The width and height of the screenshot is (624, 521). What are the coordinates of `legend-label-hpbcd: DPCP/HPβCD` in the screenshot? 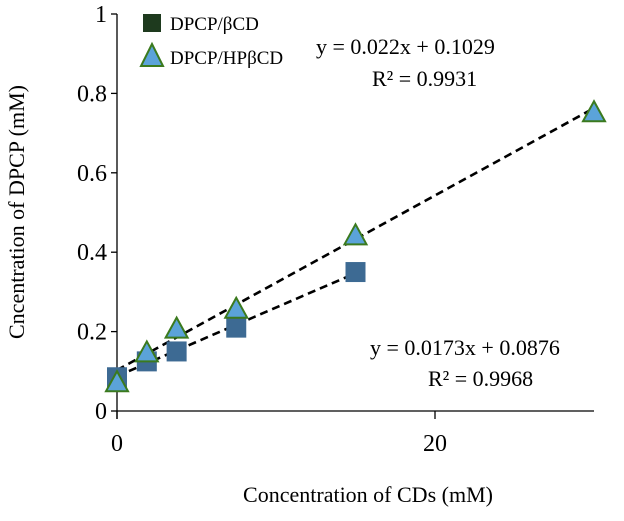 It's located at (226, 58).